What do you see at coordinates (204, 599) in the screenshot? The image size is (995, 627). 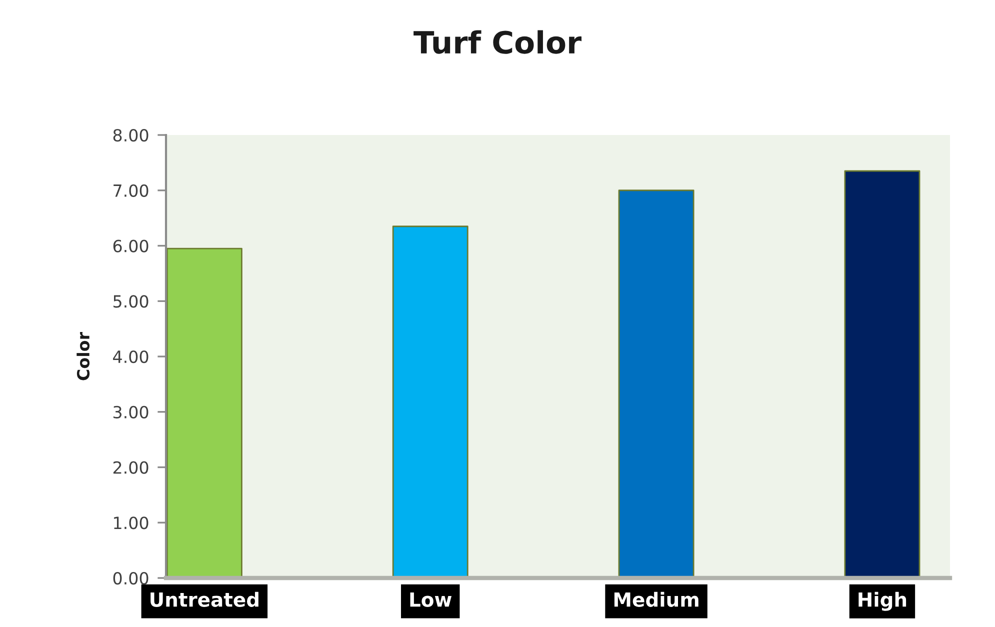 I see `x-tick-label: Untreated` at bounding box center [204, 599].